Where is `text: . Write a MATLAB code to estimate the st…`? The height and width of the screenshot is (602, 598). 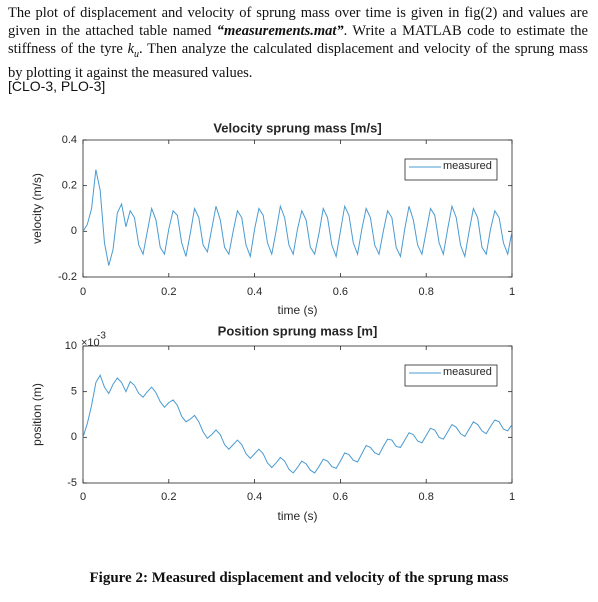 text: . Write a MATLAB code to estimate the st… is located at coordinates (298, 40).